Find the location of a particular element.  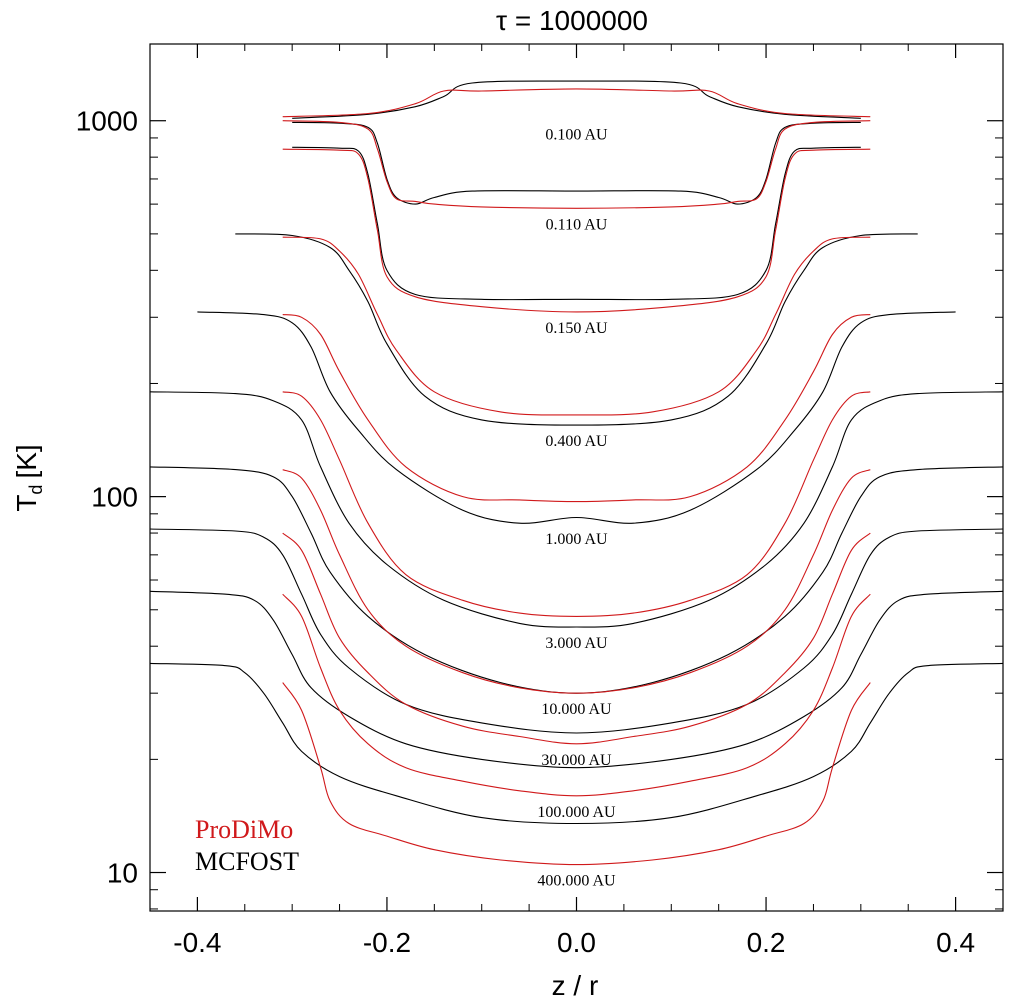

curve-label-1-000-au: 1.000 AU is located at coordinates (576, 539).